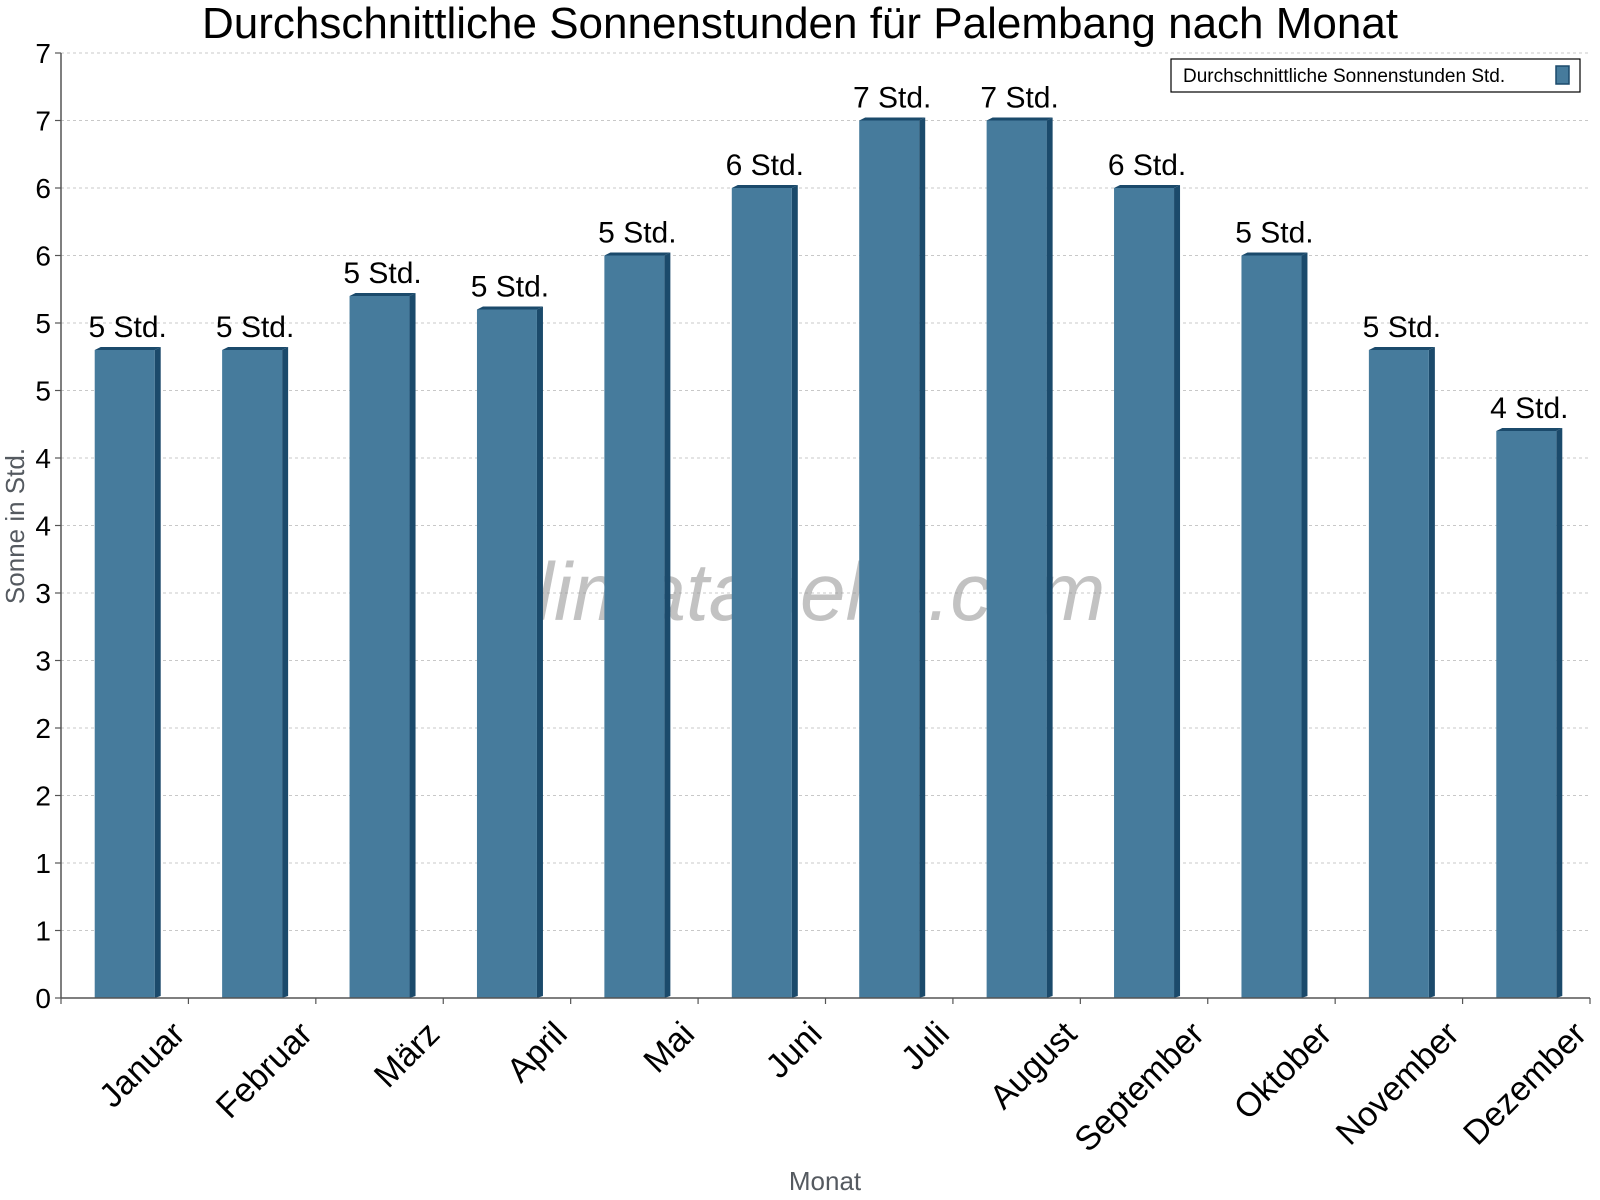 Image resolution: width=1600 pixels, height=1200 pixels. What do you see at coordinates (1344, 76) in the screenshot?
I see `legend-label: Durchschnittliche Sonnenstunden Std.` at bounding box center [1344, 76].